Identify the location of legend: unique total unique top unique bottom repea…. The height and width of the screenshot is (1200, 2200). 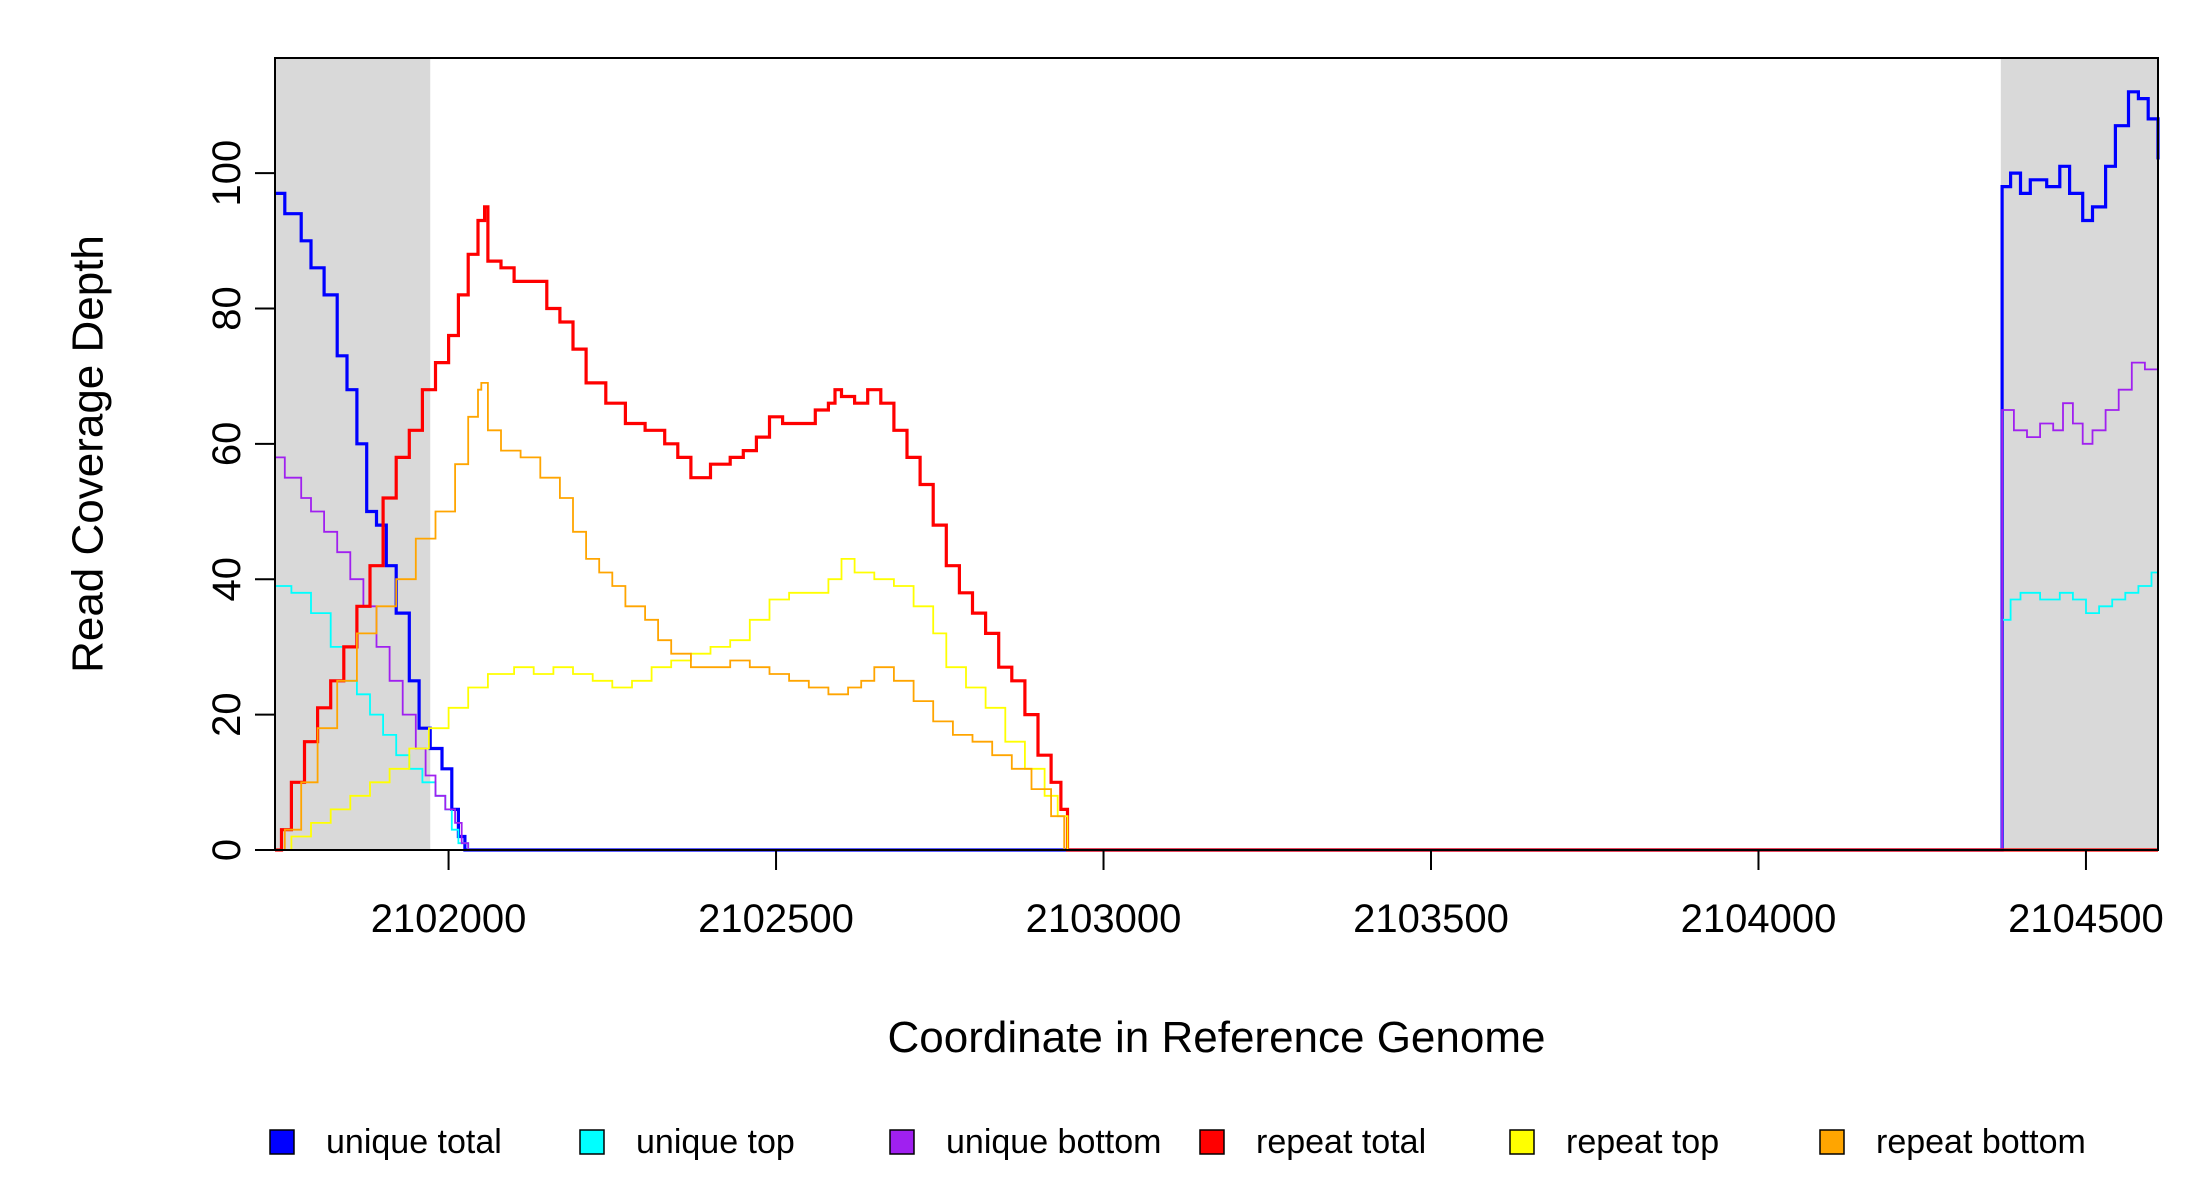
(1177, 1142).